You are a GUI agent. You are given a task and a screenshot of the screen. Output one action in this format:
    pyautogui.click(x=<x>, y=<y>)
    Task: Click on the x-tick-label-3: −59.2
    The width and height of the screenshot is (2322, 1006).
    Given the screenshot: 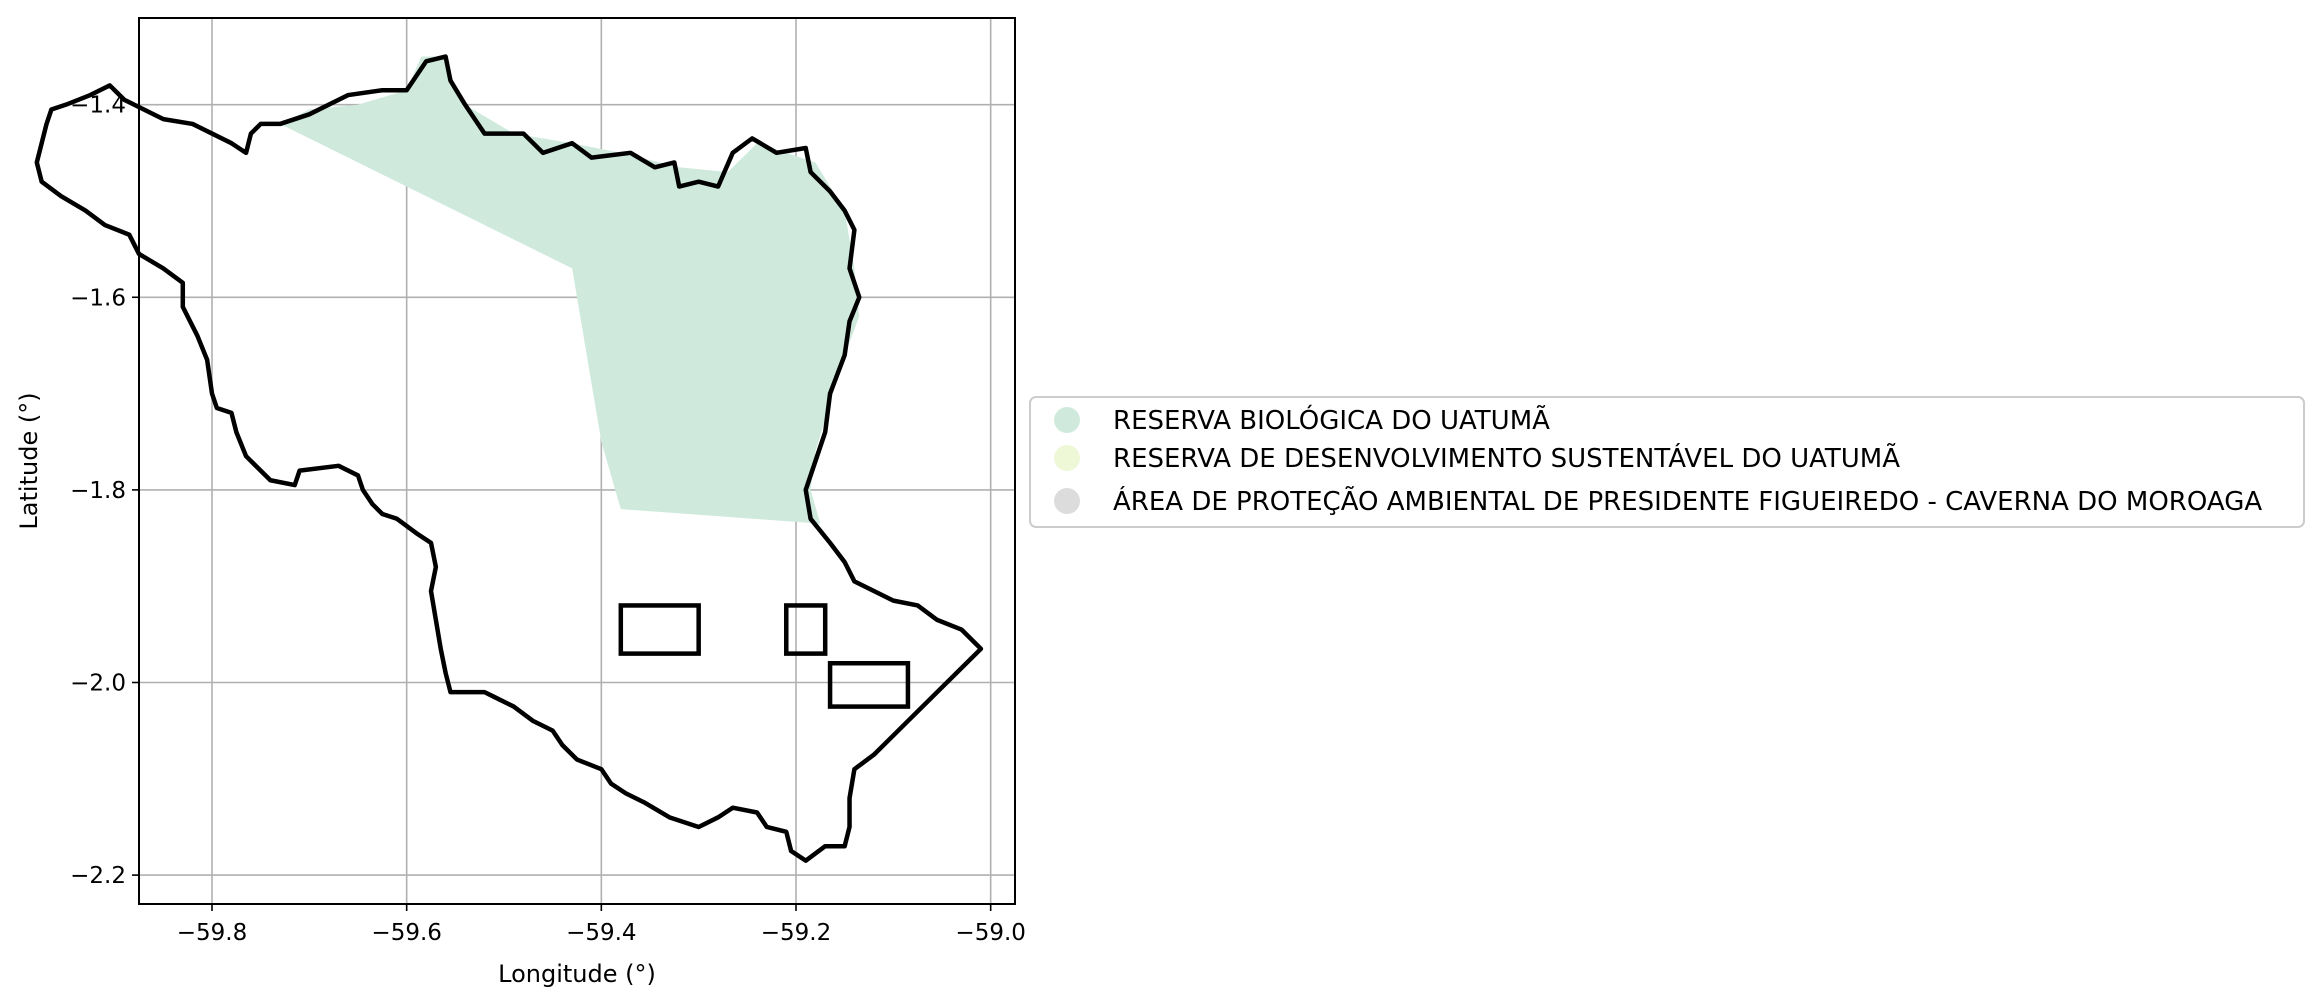 What is the action you would take?
    pyautogui.click(x=796, y=933)
    